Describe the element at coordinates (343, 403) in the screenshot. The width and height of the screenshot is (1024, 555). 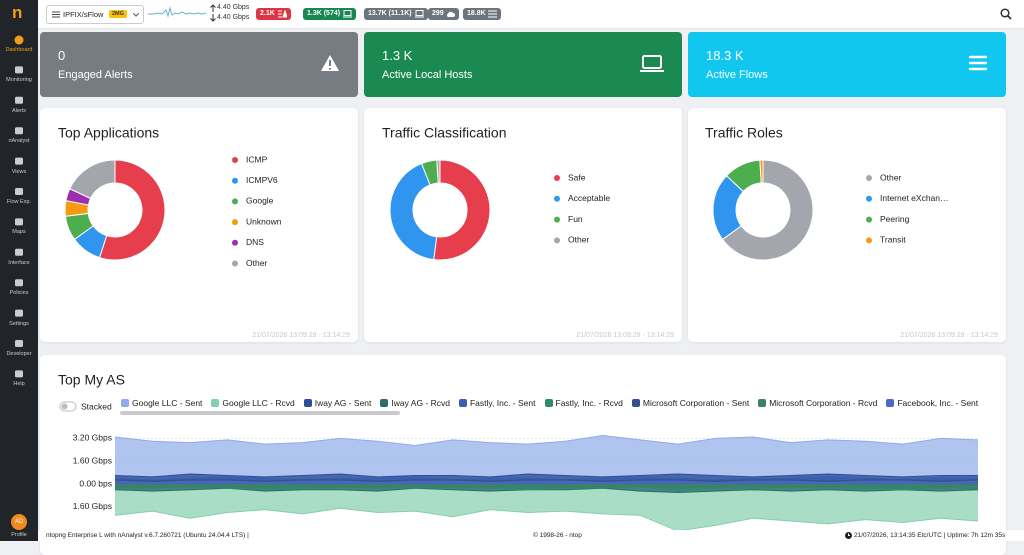
I see `legend-label: Iway AG - Sent` at that location.